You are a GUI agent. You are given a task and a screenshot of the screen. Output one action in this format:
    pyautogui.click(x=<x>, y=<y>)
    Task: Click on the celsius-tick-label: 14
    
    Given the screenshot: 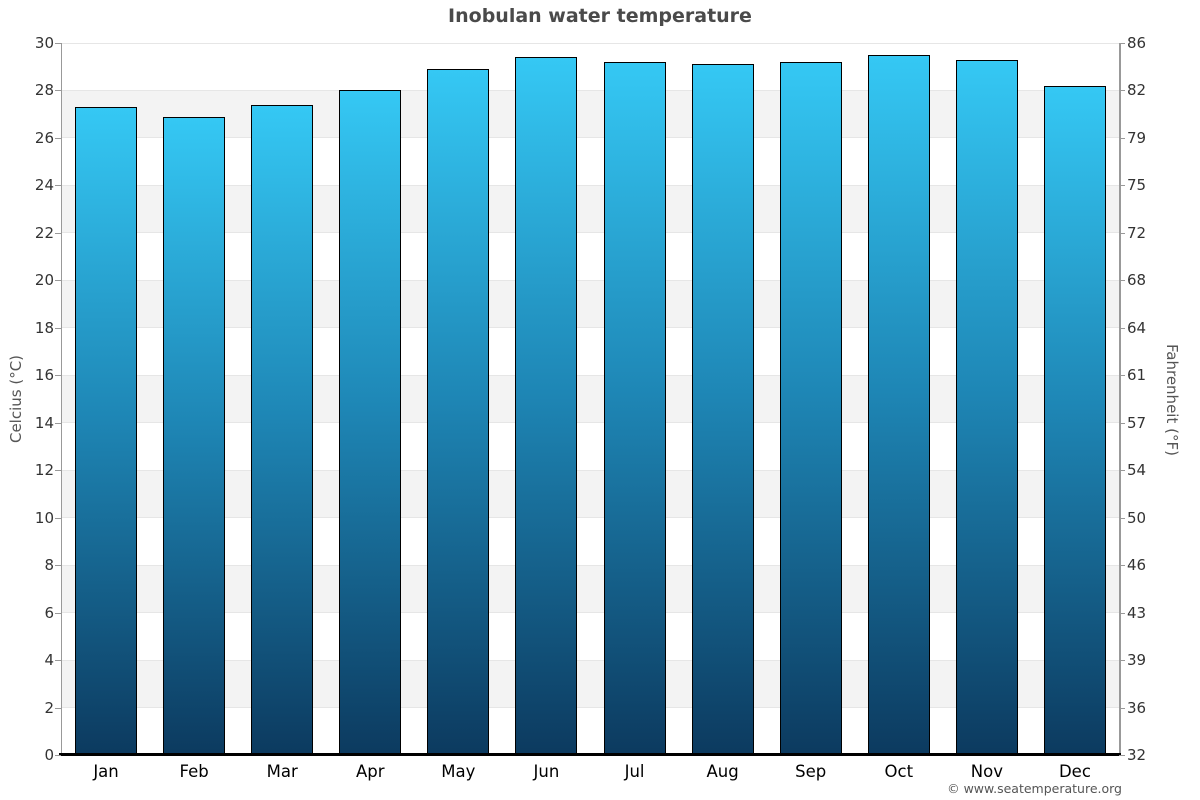 What is the action you would take?
    pyautogui.click(x=44, y=422)
    